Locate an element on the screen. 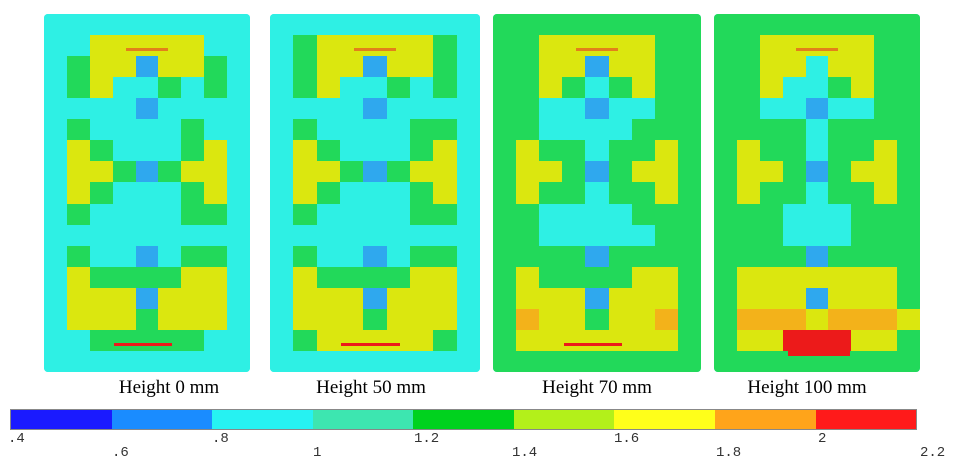  colorbar-segment is located at coordinates (162, 419).